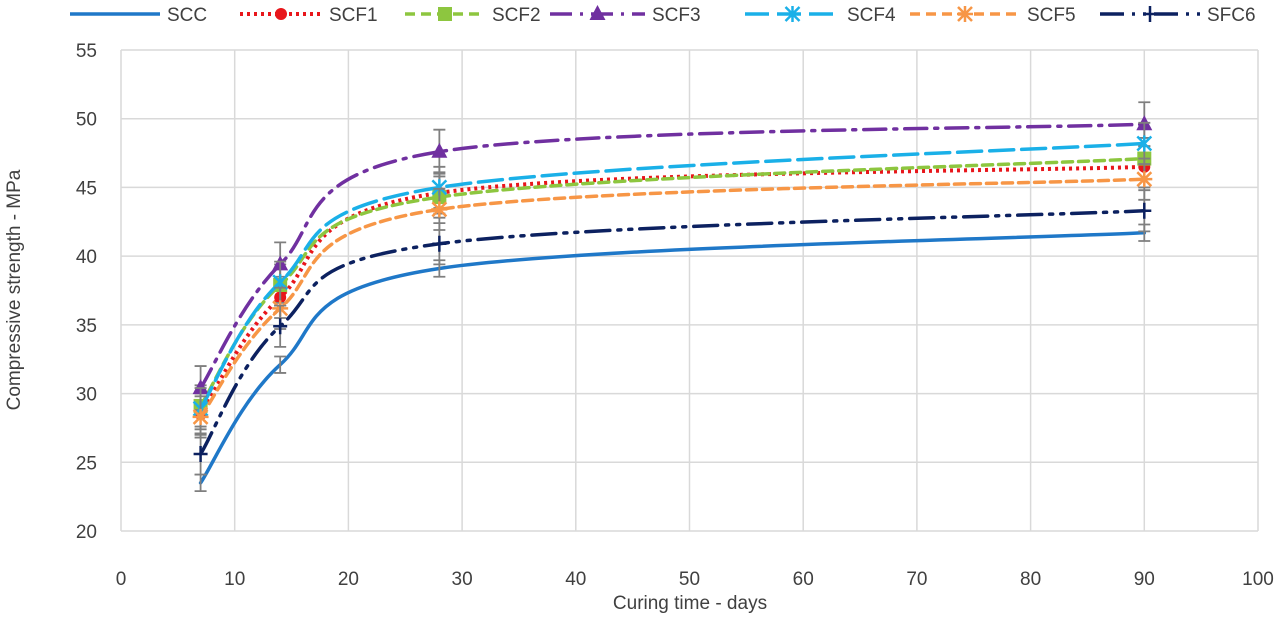 The image size is (1280, 623). What do you see at coordinates (803, 579) in the screenshot?
I see `x-tick-label: 60` at bounding box center [803, 579].